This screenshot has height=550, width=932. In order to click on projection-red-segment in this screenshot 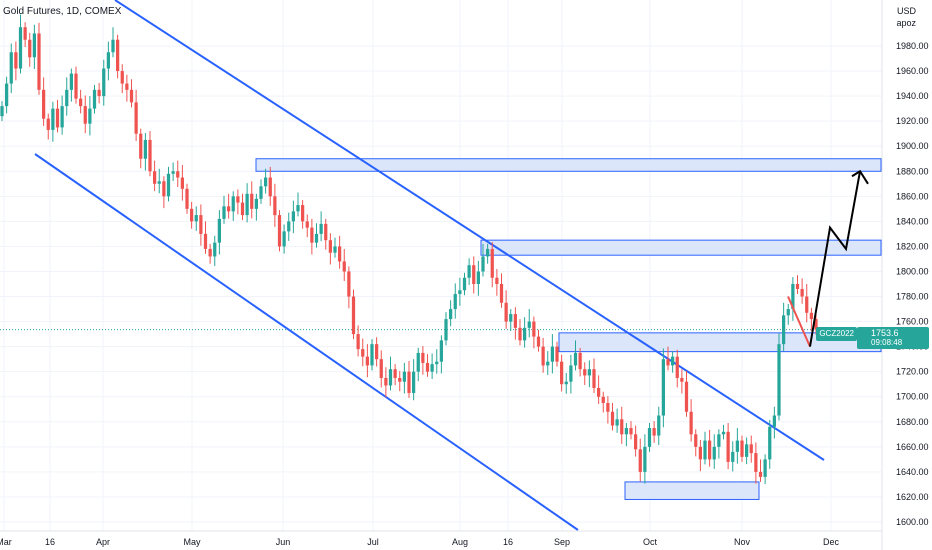, I will do `click(799, 322)`.